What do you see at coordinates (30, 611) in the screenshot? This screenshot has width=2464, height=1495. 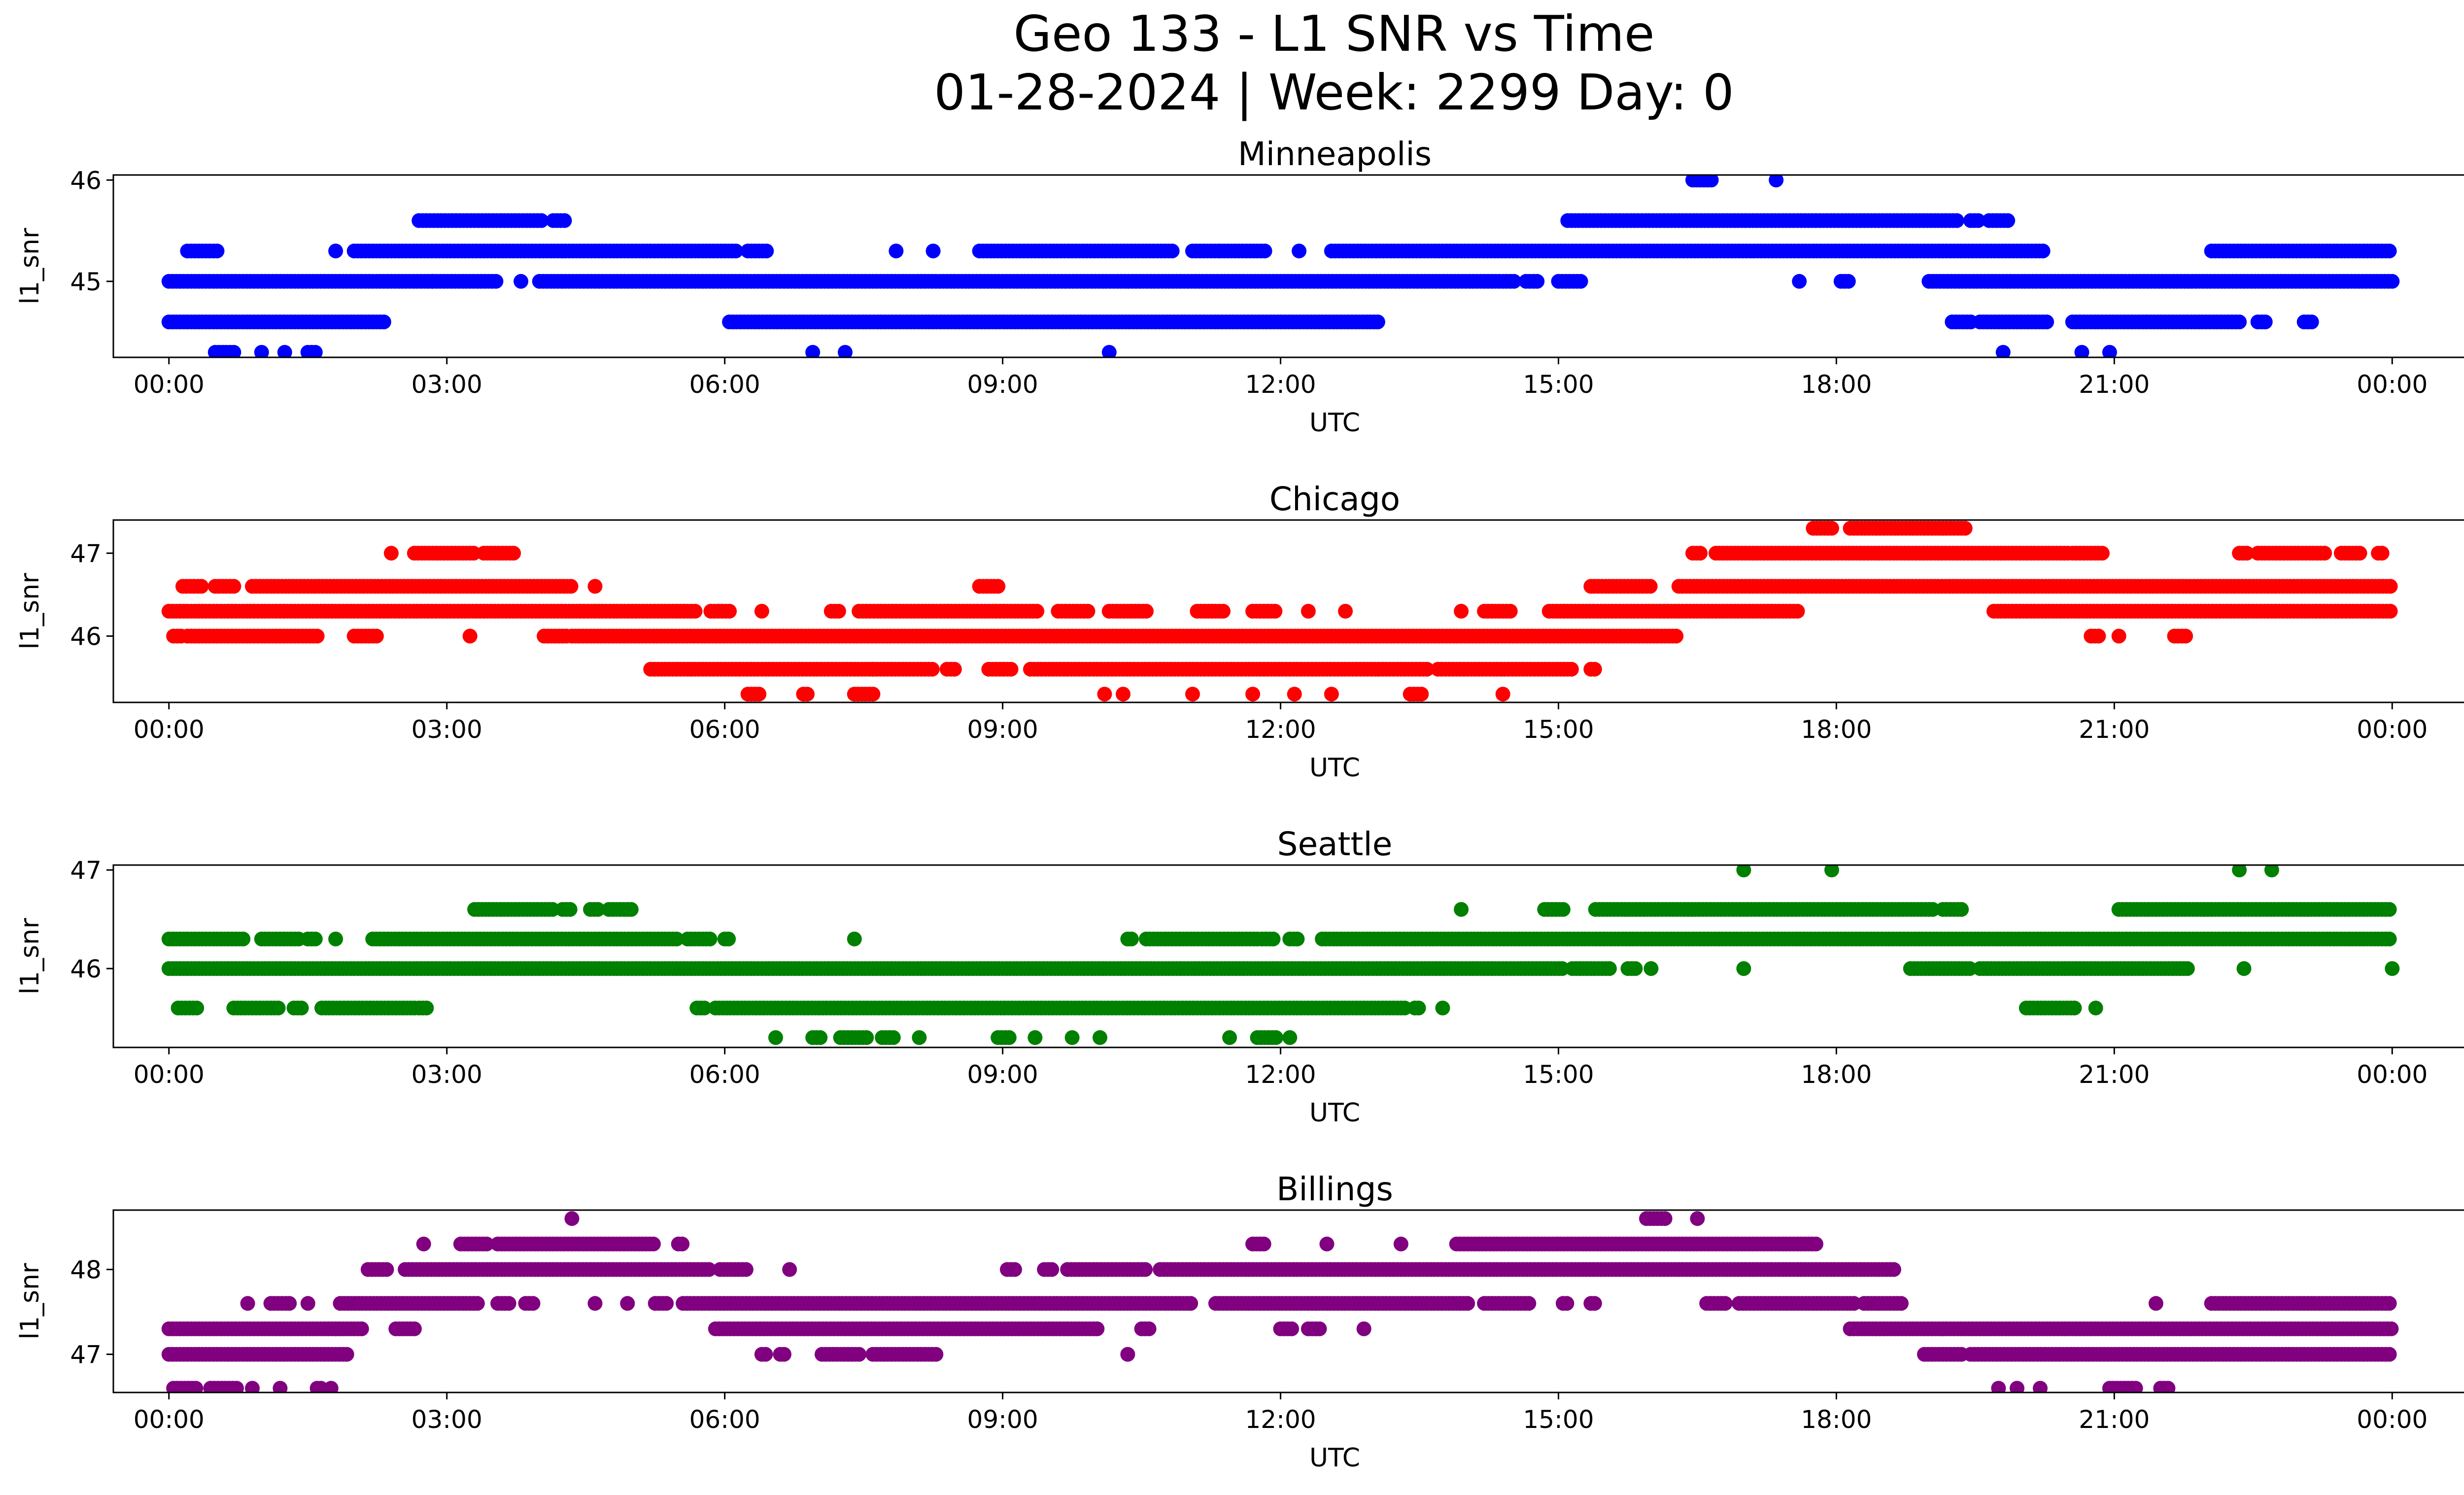 I see `y-axis-label-chicago: l1_snr` at bounding box center [30, 611].